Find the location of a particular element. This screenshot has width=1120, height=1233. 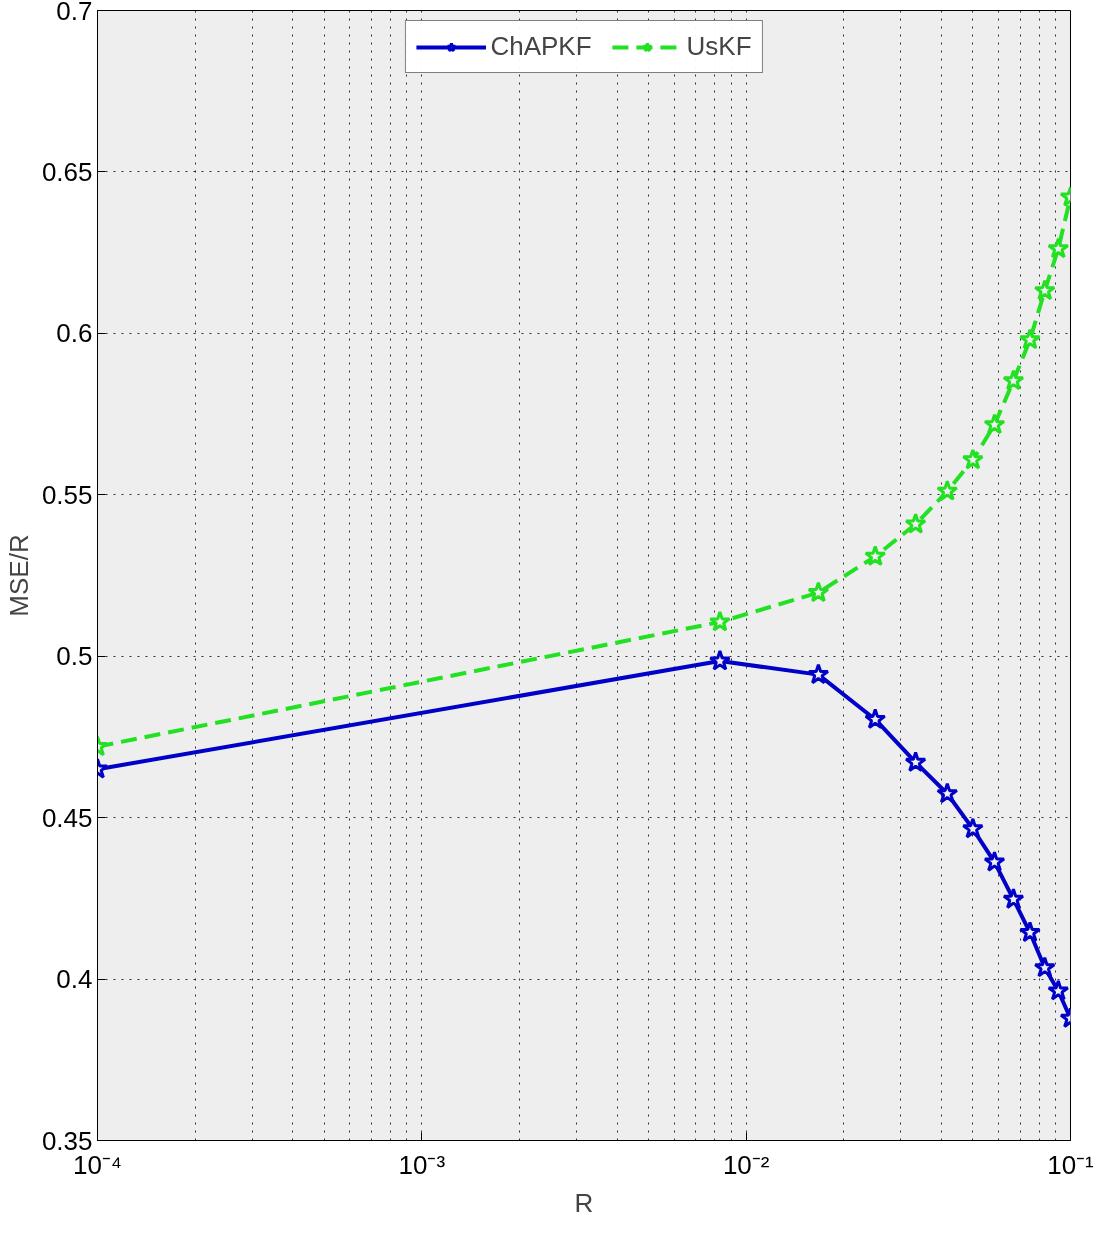

y-tick-label: 0.65 is located at coordinates (67, 171).